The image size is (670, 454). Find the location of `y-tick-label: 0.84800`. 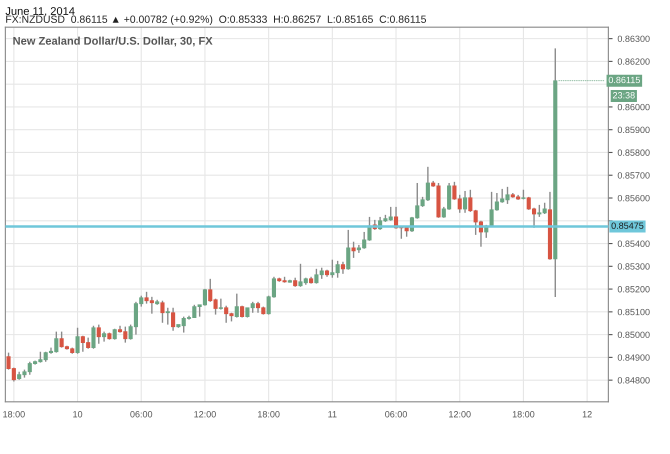

y-tick-label: 0.84800 is located at coordinates (634, 380).